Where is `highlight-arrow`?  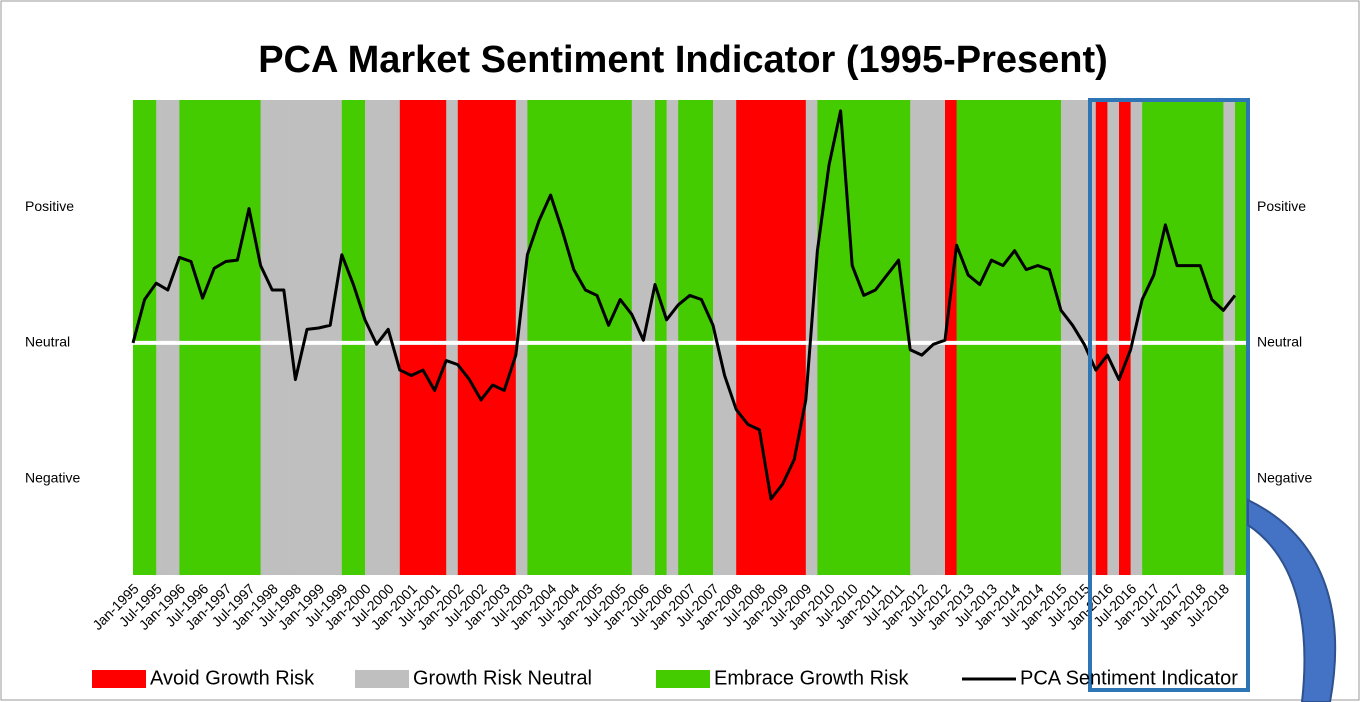
highlight-arrow is located at coordinates (1292, 600).